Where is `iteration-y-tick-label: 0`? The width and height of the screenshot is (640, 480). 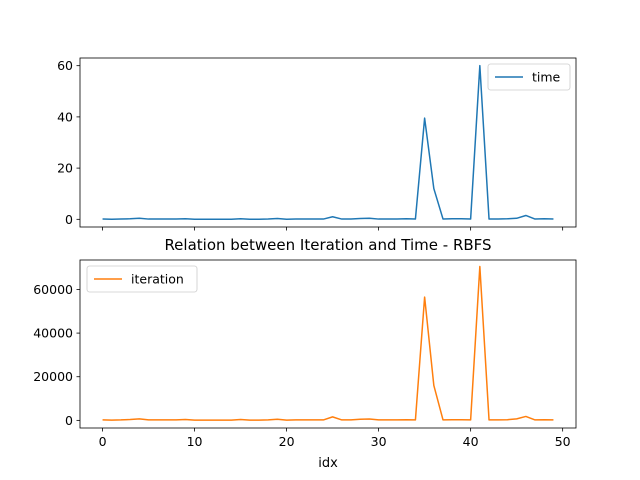 iteration-y-tick-label: 0 is located at coordinates (69, 420).